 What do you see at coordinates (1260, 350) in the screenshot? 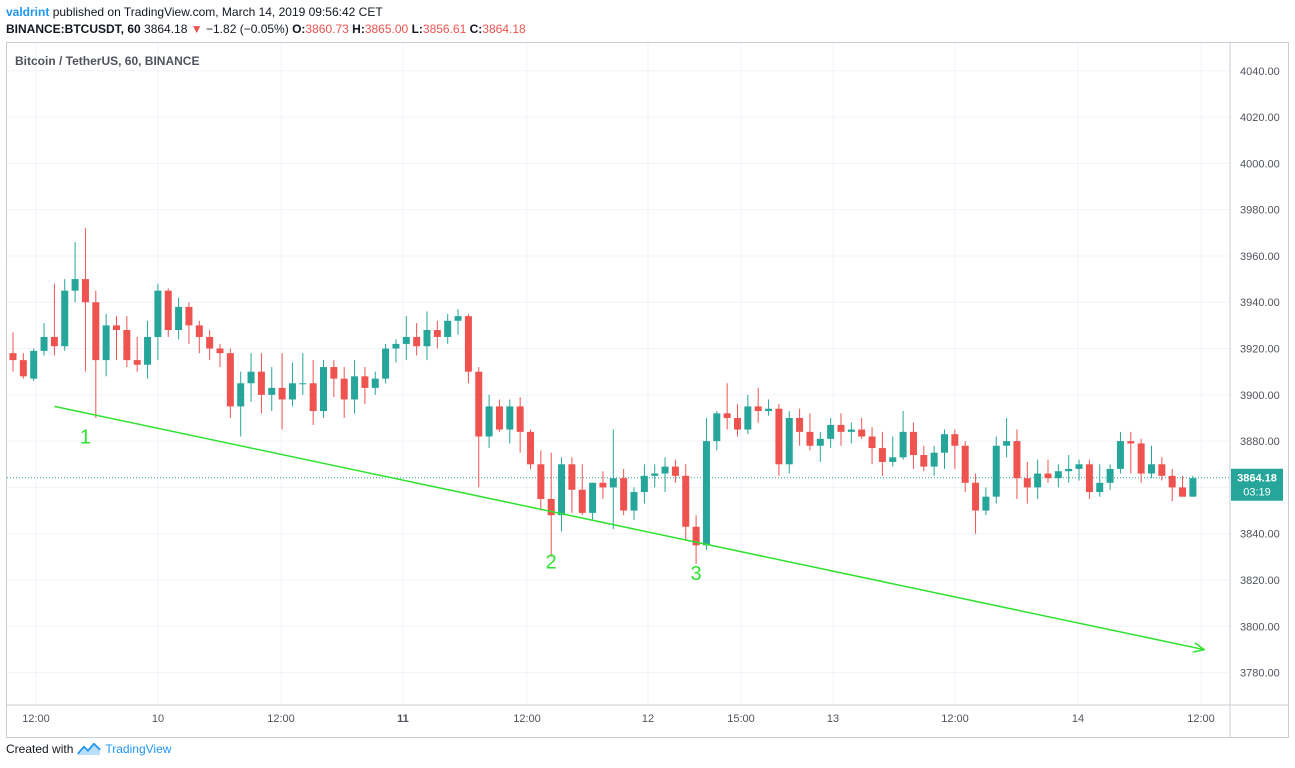
I see `price-tick-label: 3920.00` at bounding box center [1260, 350].